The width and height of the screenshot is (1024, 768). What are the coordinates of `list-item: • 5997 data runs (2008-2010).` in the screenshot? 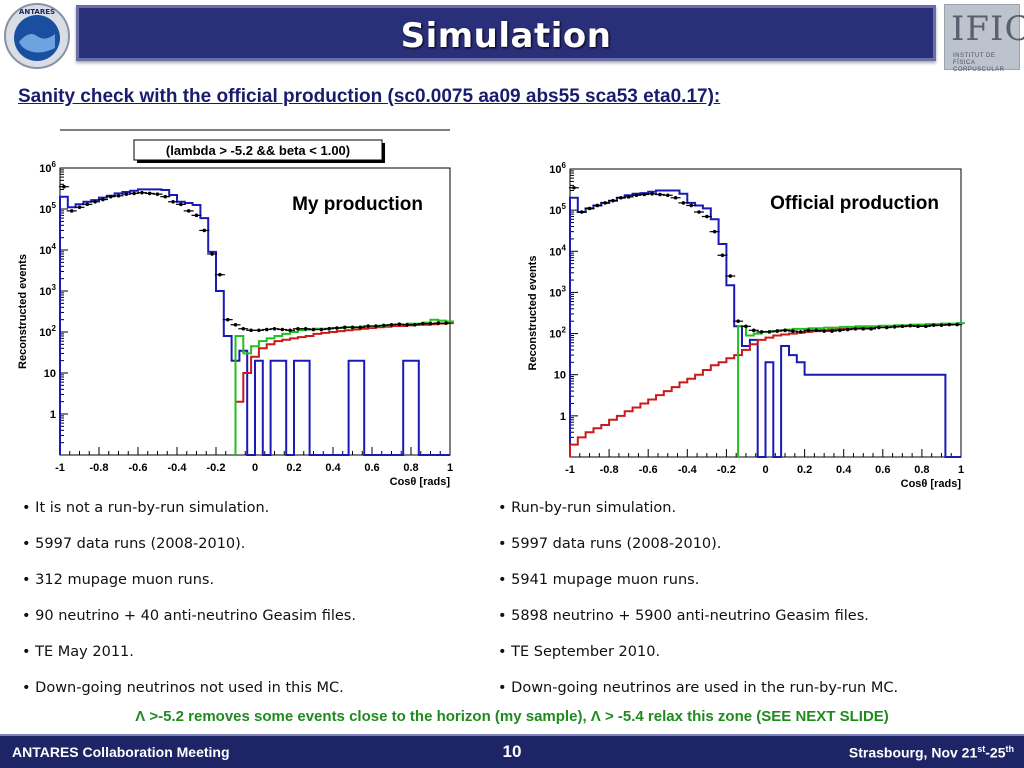 It's located at (134, 544).